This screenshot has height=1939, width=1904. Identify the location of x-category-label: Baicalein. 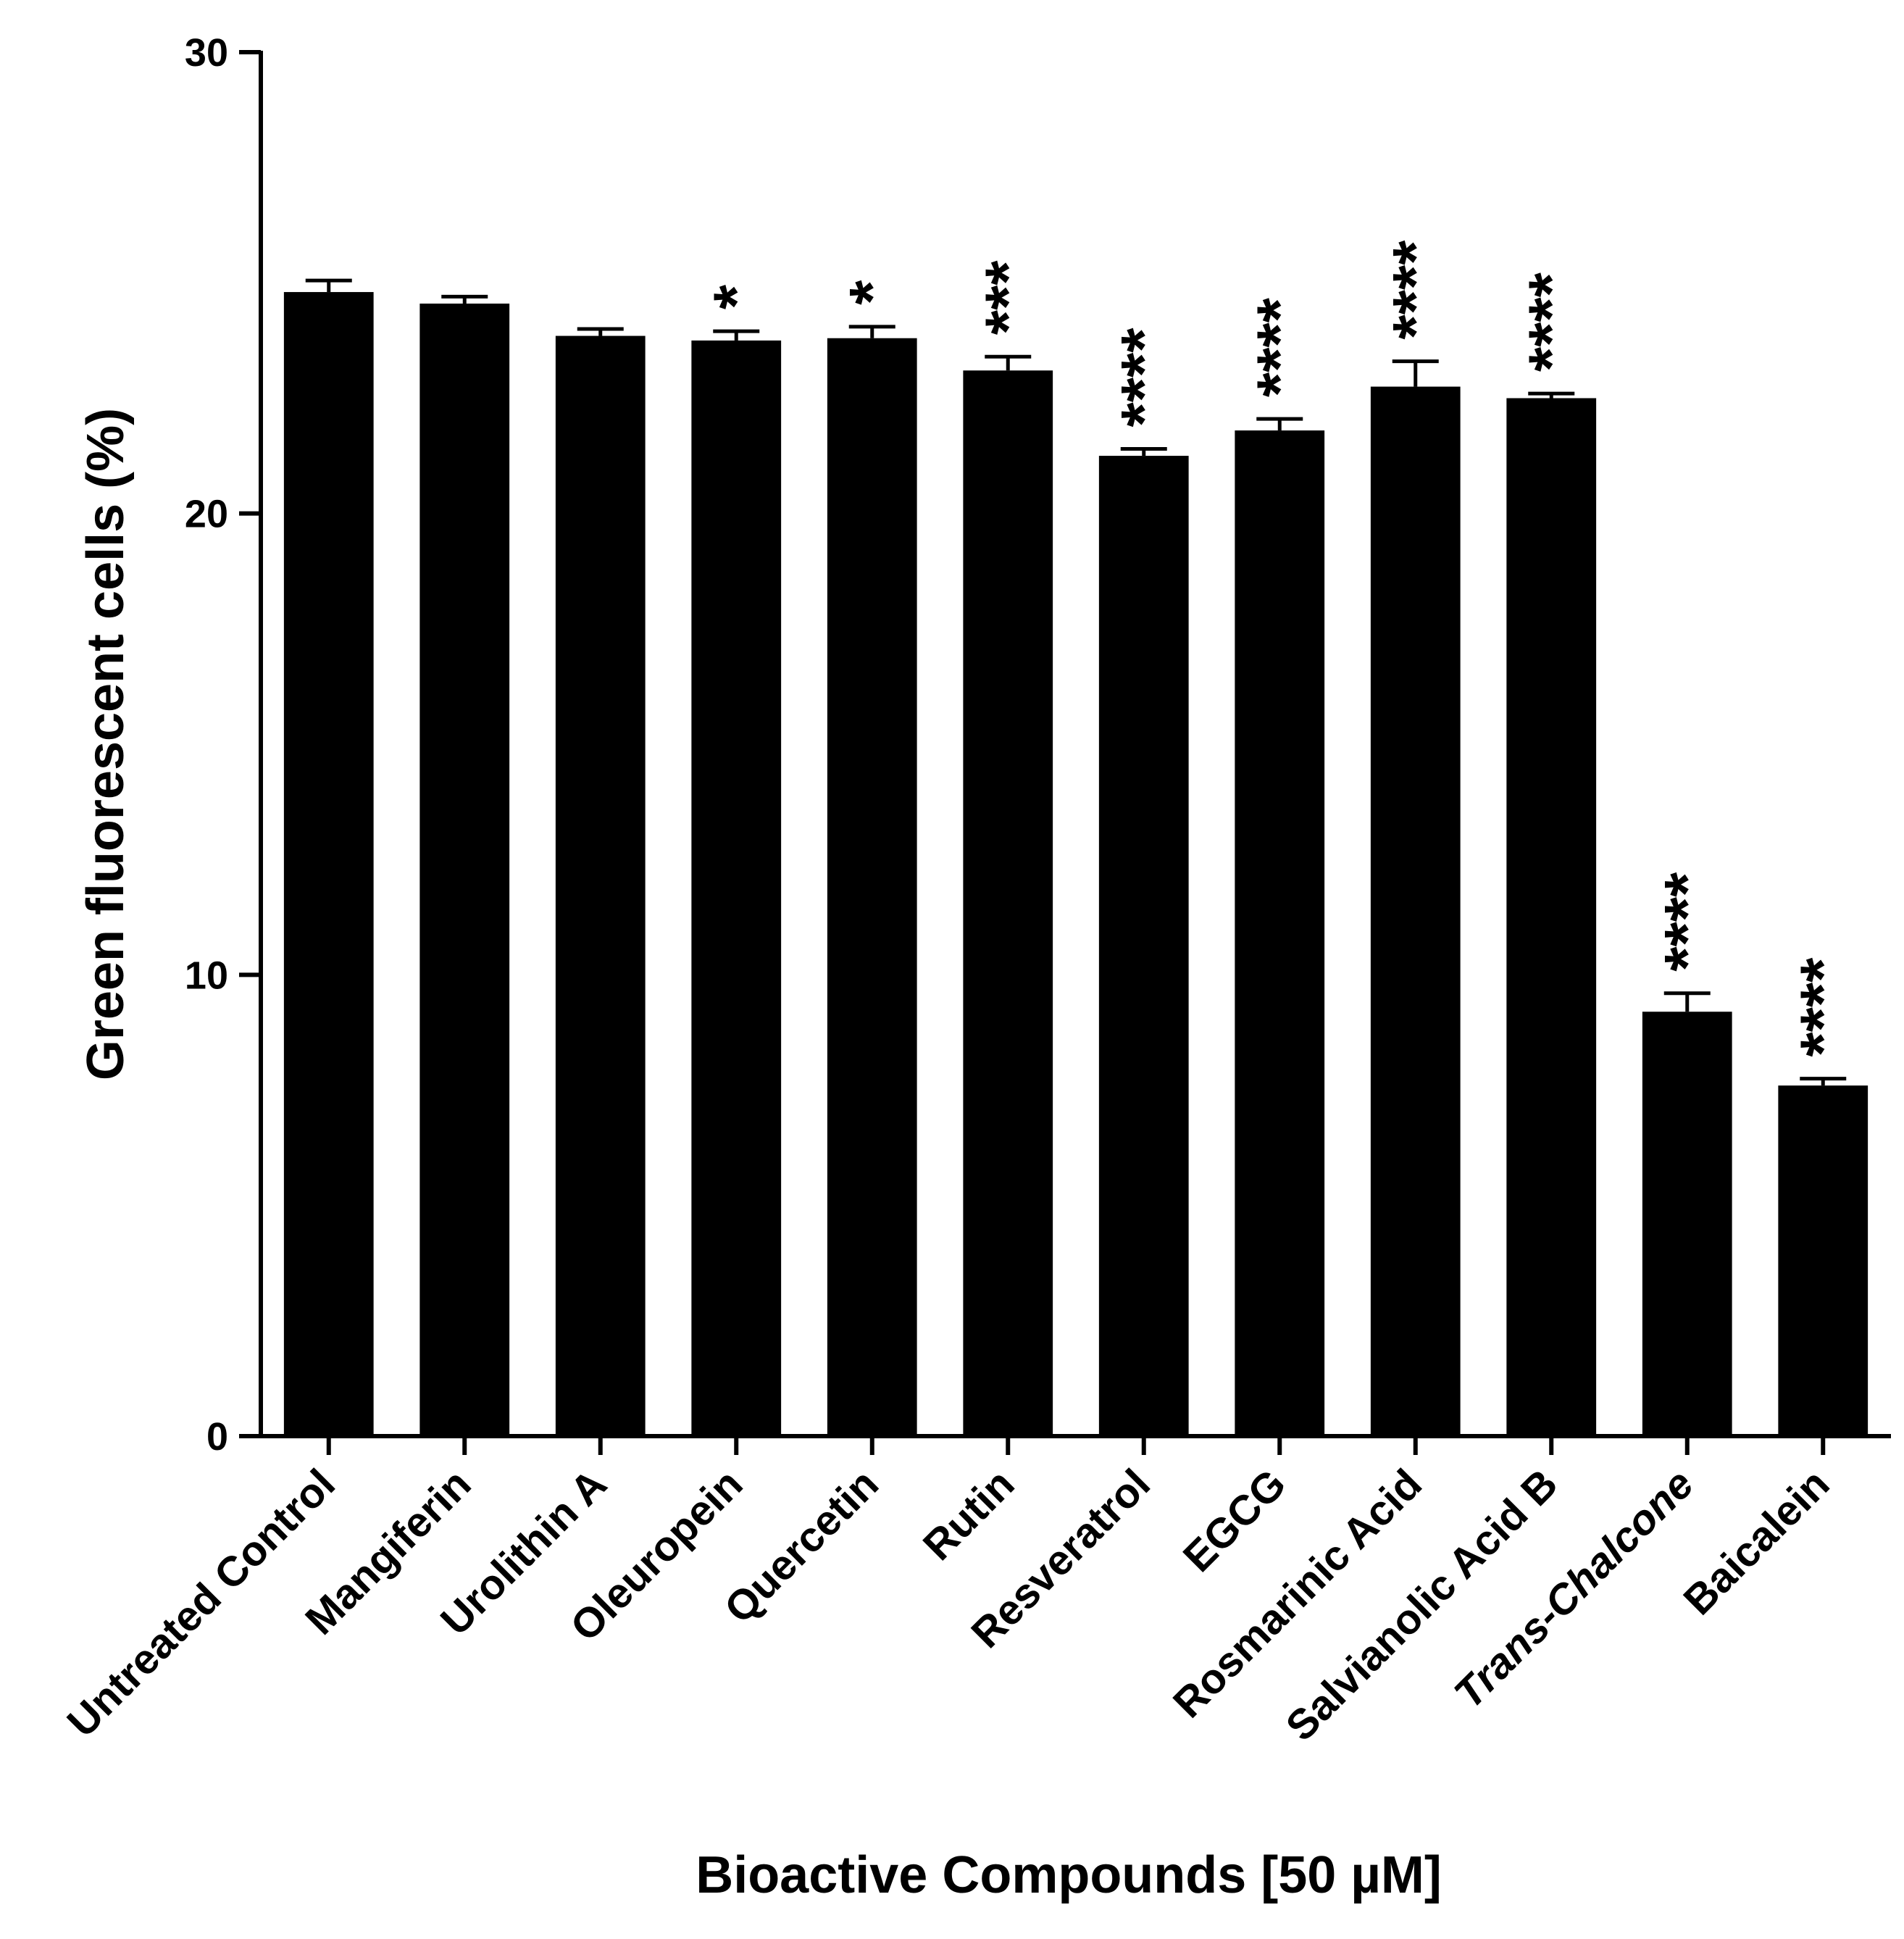
(1756, 1542).